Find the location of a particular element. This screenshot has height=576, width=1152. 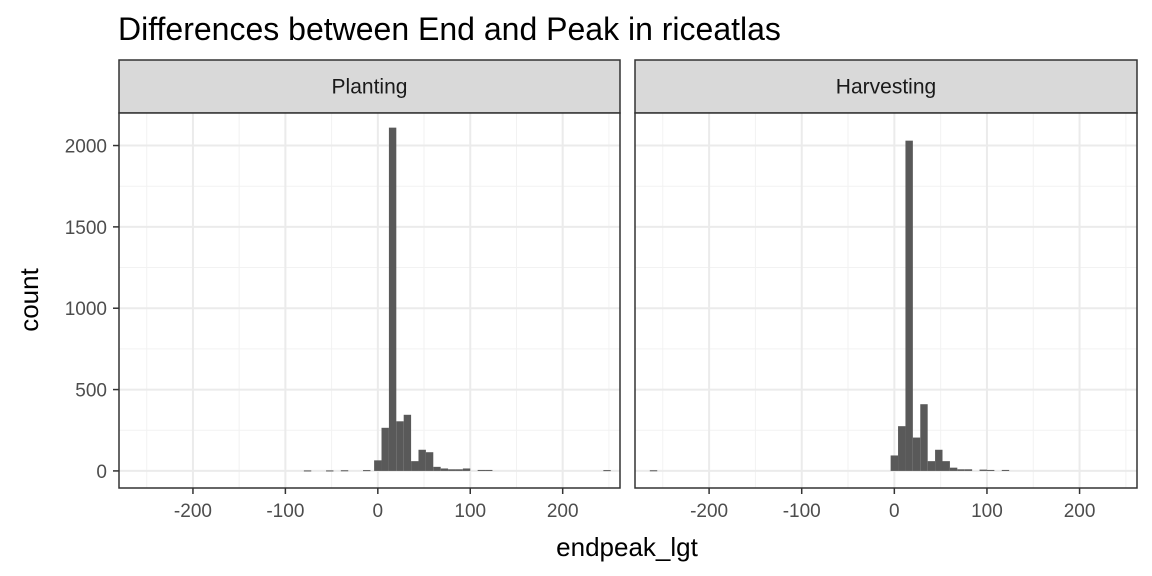

y-tick-label: 500 is located at coordinates (91, 391).